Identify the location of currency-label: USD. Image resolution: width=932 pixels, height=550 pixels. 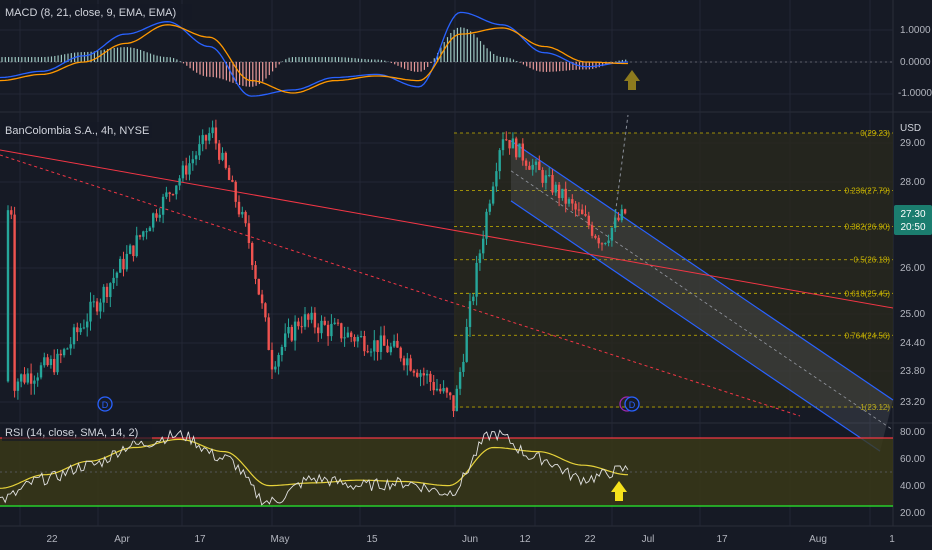
(910, 128).